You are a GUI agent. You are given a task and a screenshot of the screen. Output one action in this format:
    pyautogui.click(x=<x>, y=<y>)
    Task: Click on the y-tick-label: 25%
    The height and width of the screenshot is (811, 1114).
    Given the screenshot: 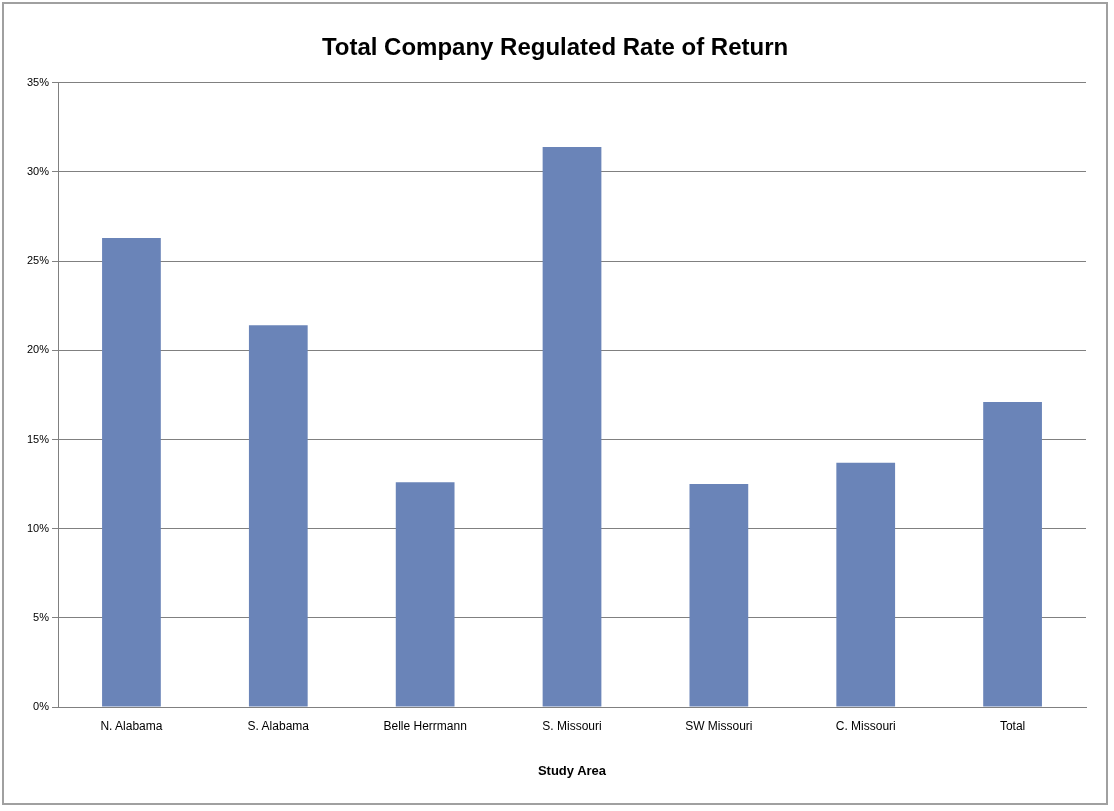 What is the action you would take?
    pyautogui.click(x=38, y=260)
    